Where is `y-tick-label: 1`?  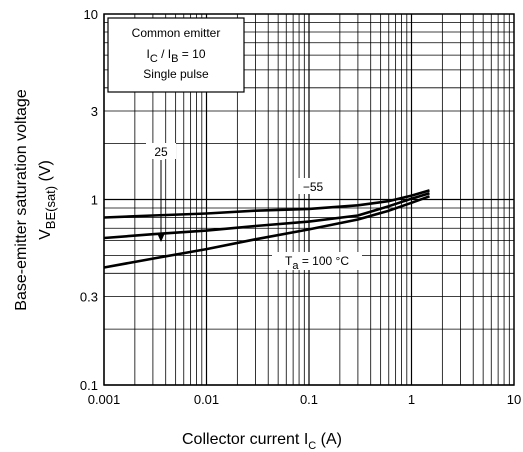 y-tick-label: 1 is located at coordinates (94, 200).